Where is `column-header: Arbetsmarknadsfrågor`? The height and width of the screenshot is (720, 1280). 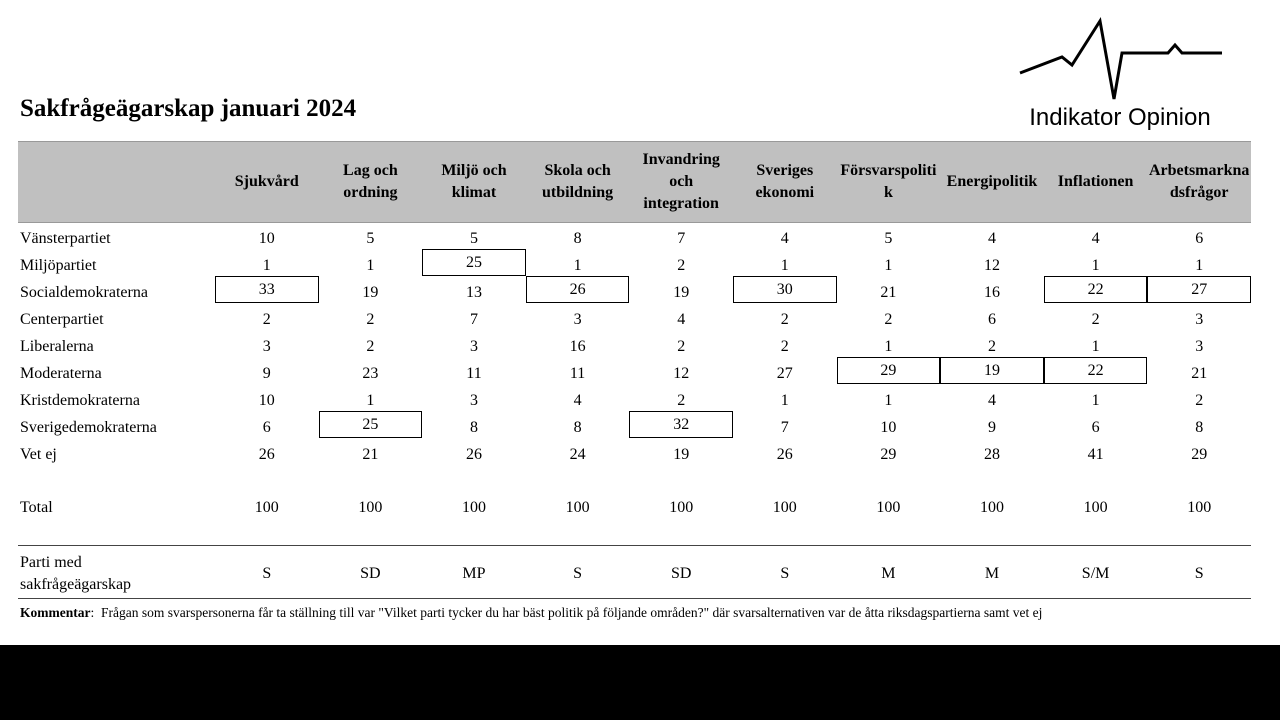 column-header: Arbetsmarknadsfrågor is located at coordinates (1199, 181).